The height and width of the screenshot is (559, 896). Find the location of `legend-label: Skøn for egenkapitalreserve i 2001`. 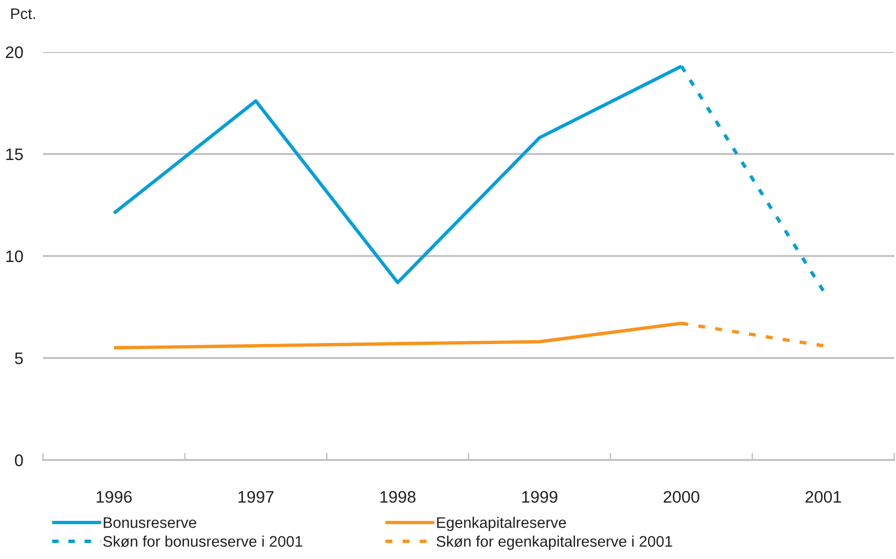

legend-label: Skøn for egenkapitalreserve i 2001 is located at coordinates (554, 543).